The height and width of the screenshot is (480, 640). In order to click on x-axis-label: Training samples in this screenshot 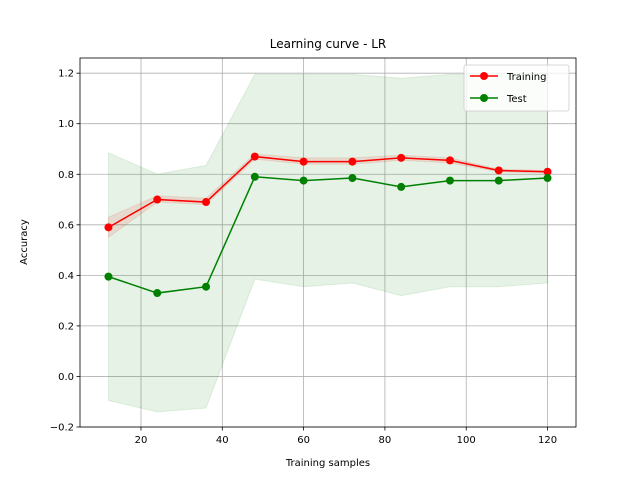, I will do `click(327, 463)`.